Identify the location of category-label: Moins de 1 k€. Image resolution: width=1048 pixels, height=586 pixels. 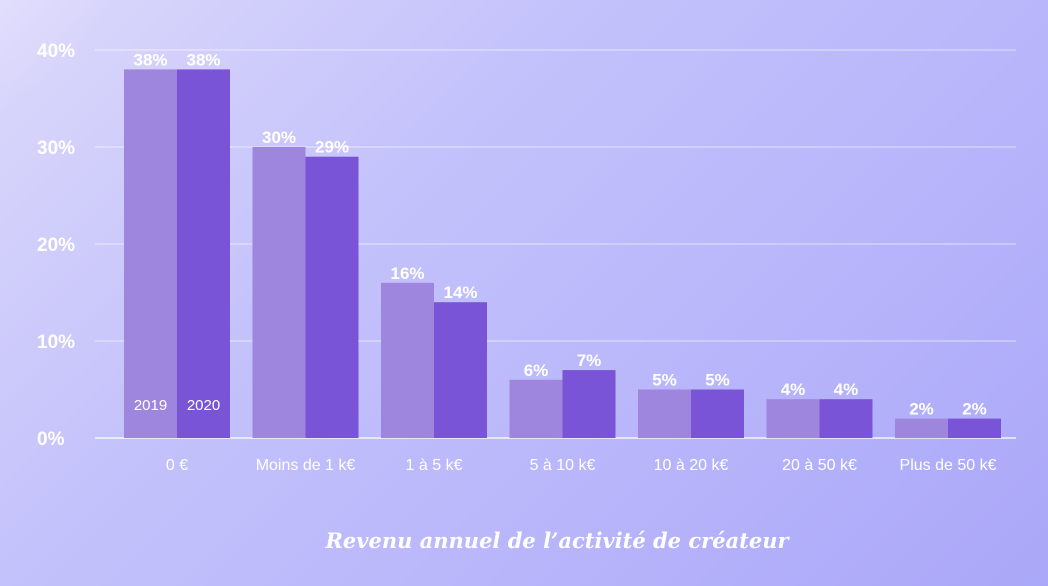
(306, 465).